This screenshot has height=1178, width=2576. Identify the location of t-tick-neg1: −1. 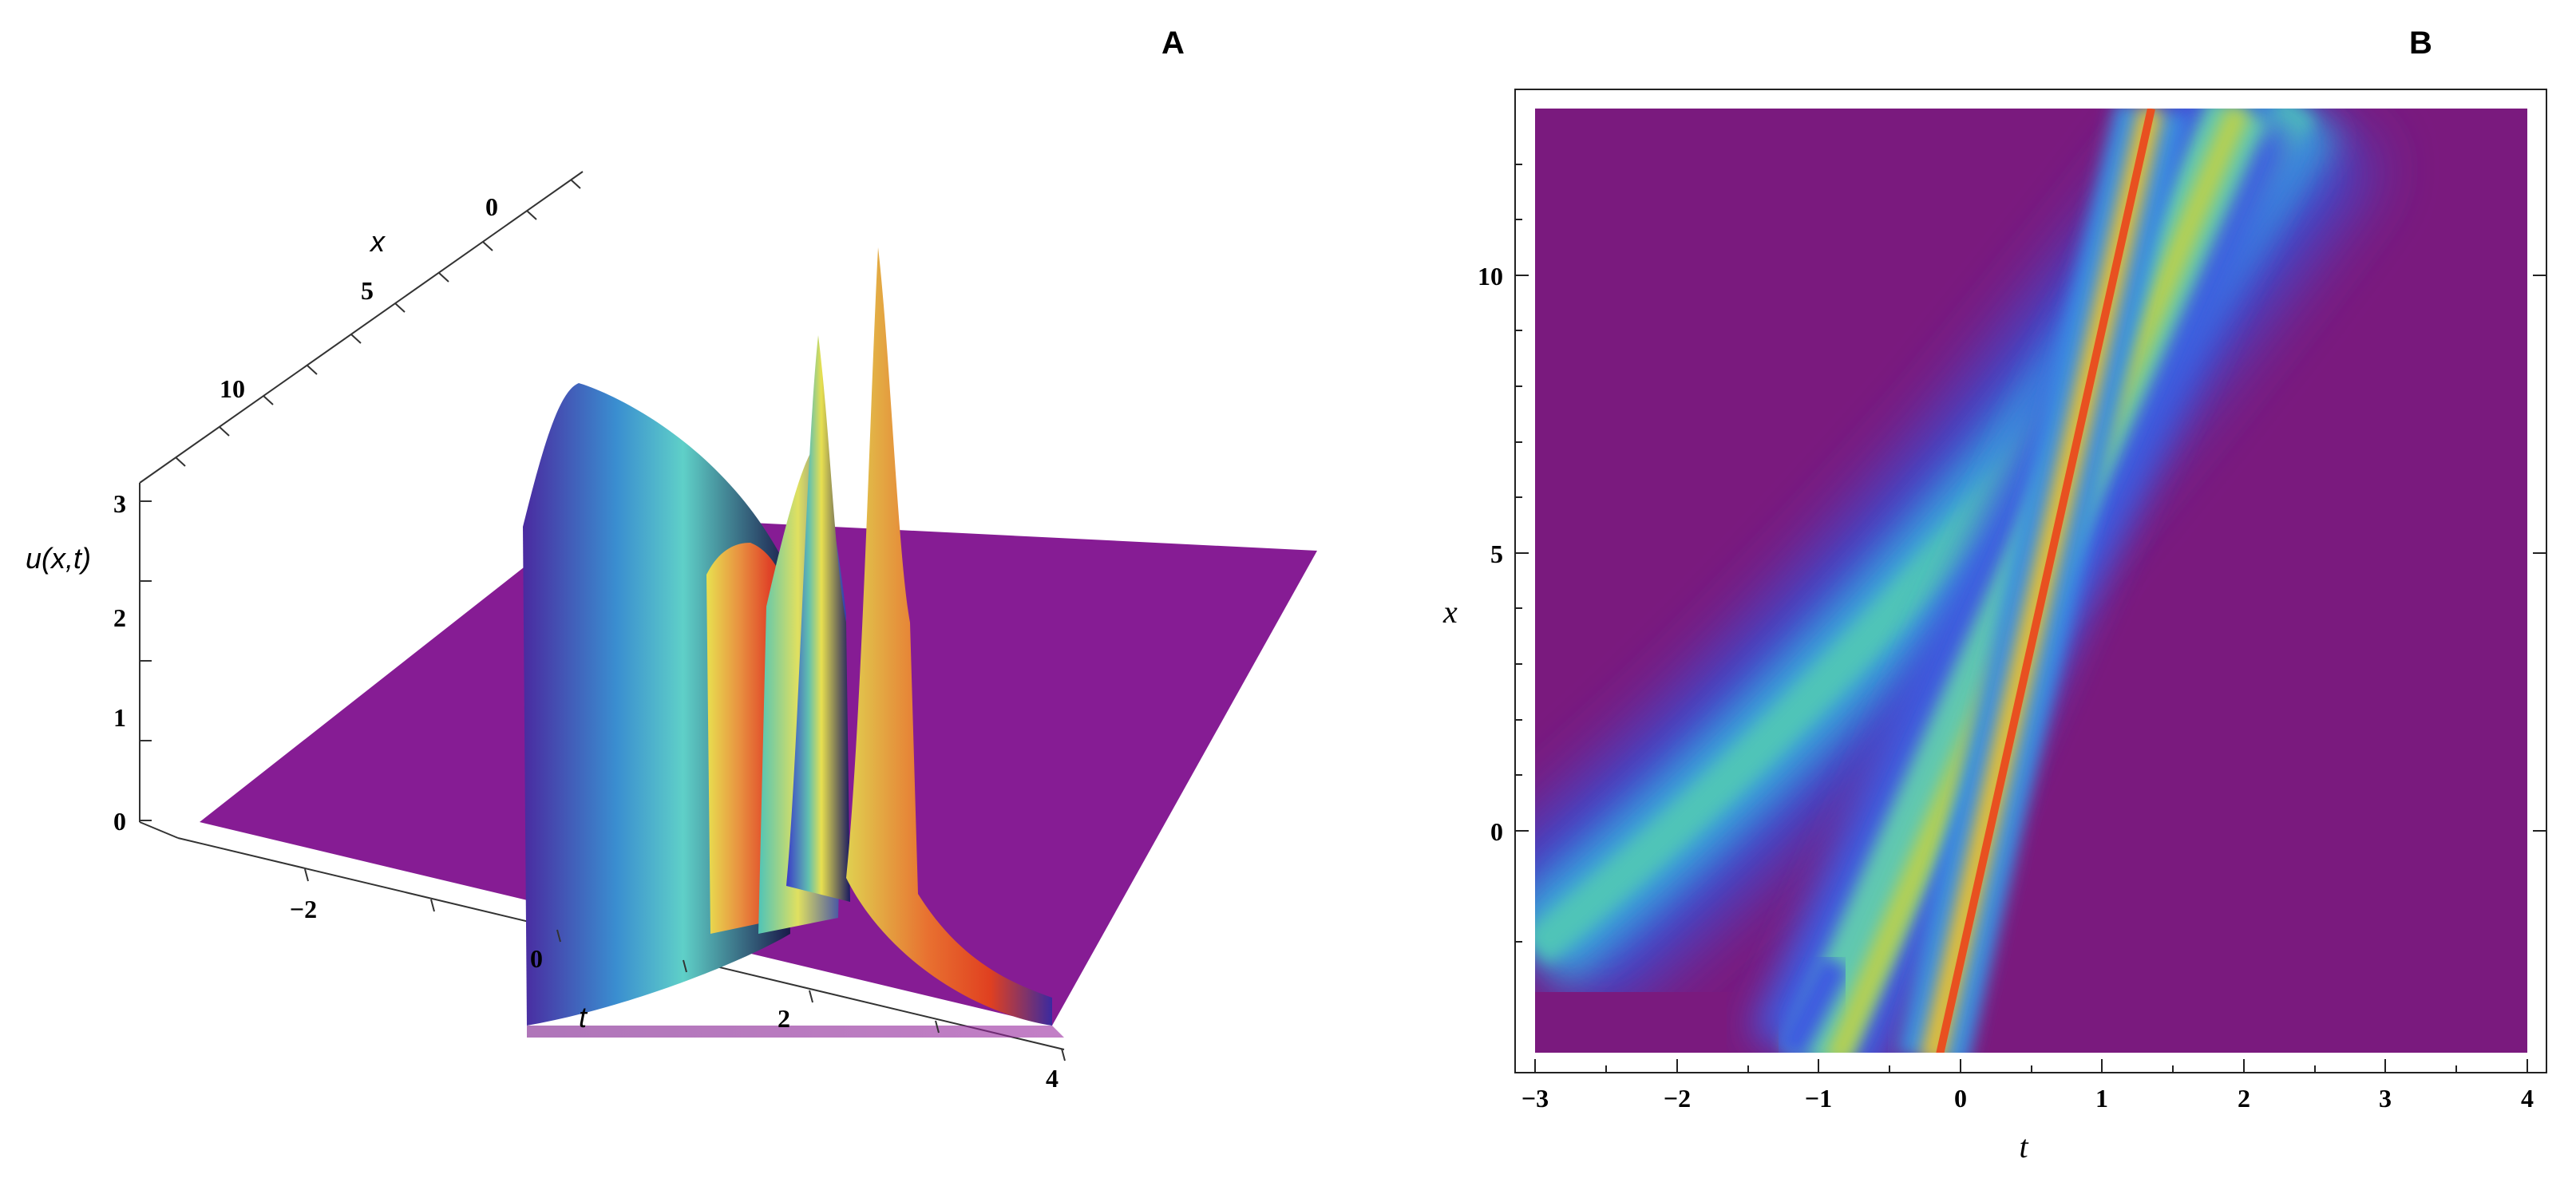
(1818, 1098).